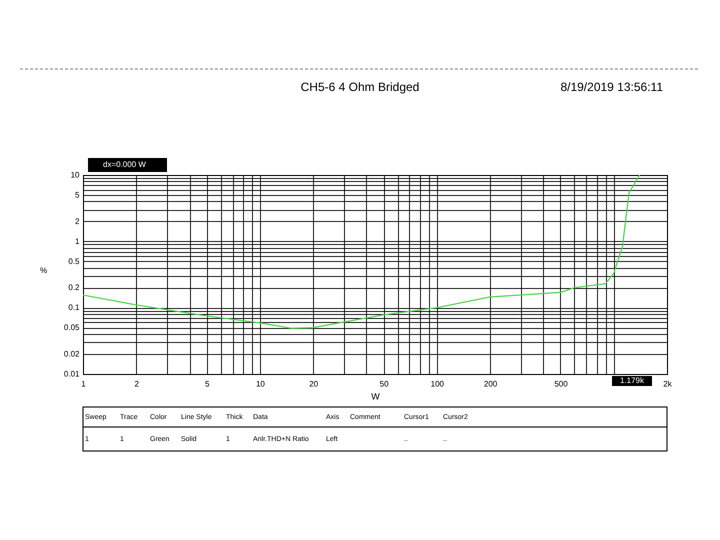  I want to click on y-tick-label: 0.5, so click(74, 261).